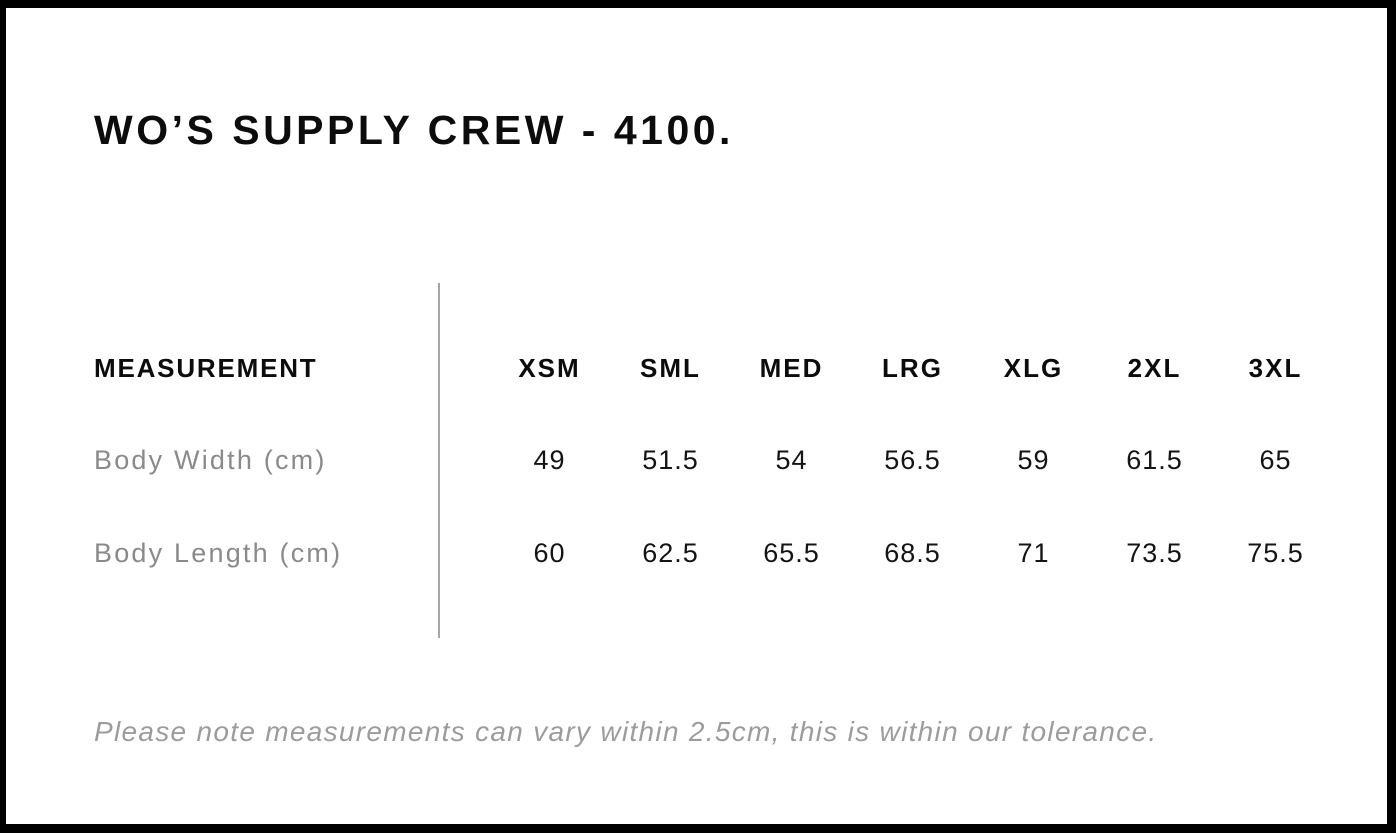 The height and width of the screenshot is (833, 1396). I want to click on body-width-sml: 51.5, so click(670, 460).